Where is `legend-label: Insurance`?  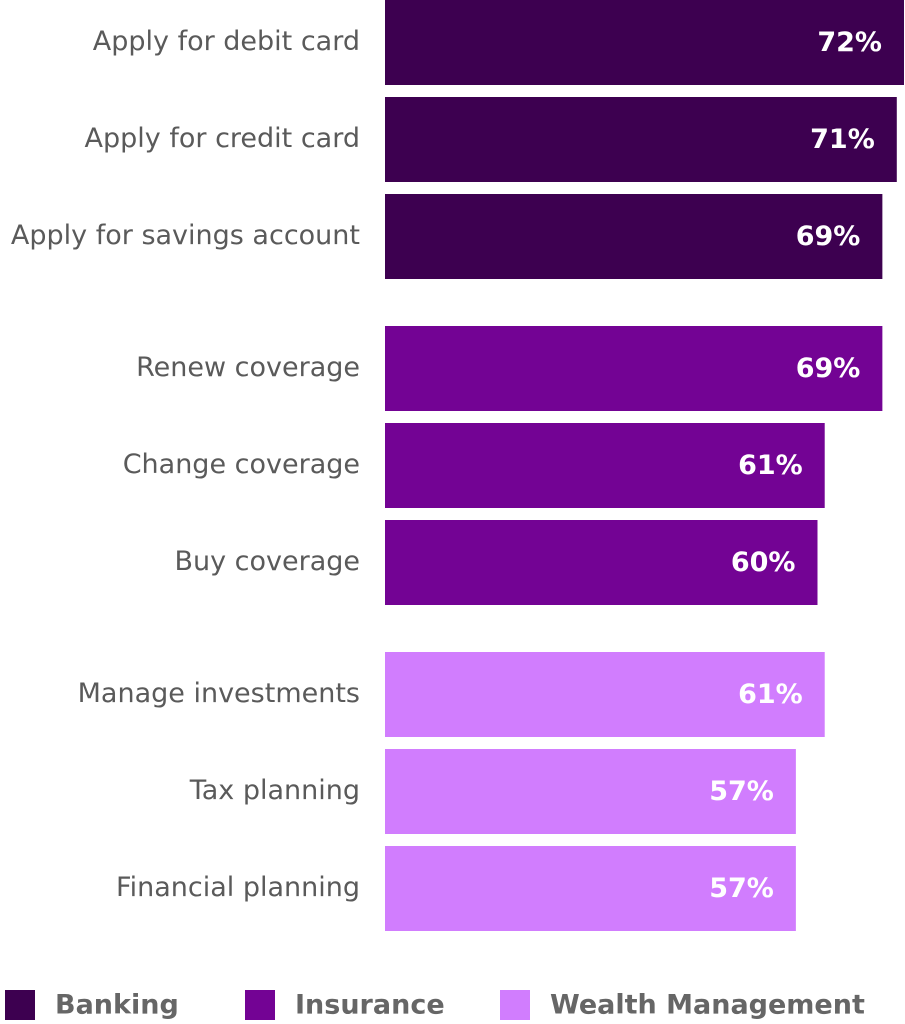 legend-label: Insurance is located at coordinates (370, 1005).